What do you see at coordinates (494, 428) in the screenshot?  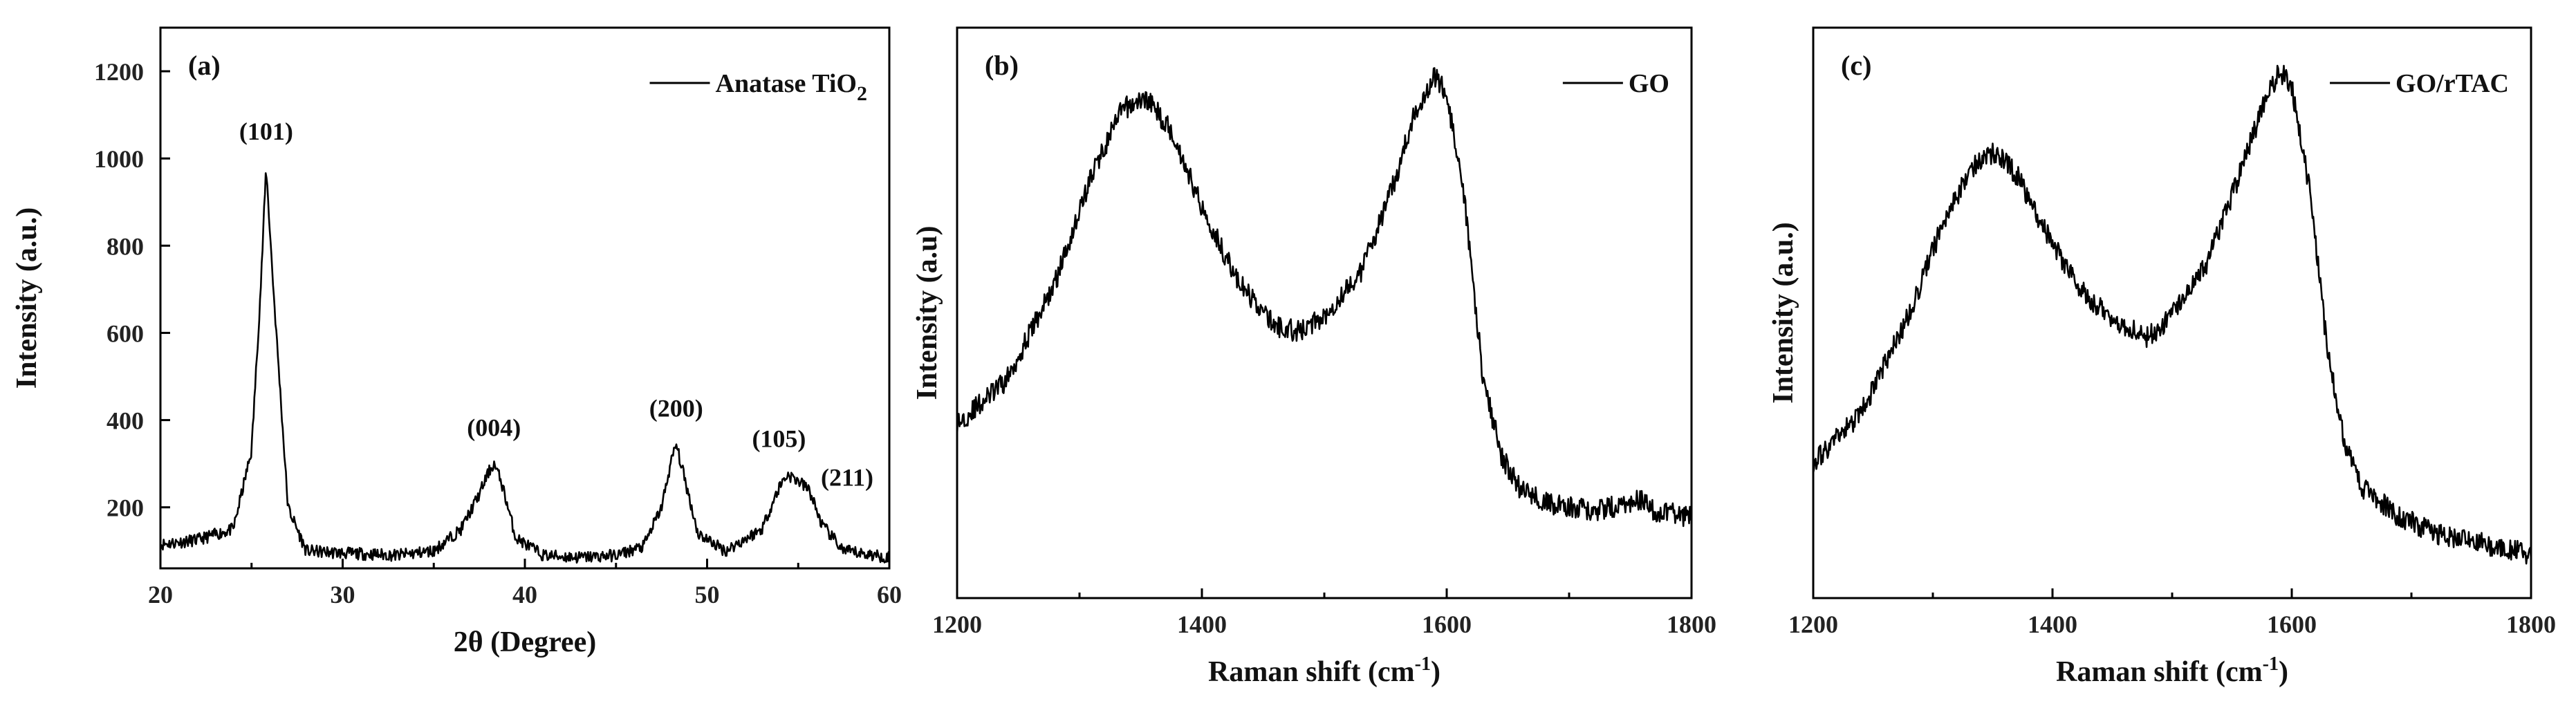 I see `peak-label: (004)` at bounding box center [494, 428].